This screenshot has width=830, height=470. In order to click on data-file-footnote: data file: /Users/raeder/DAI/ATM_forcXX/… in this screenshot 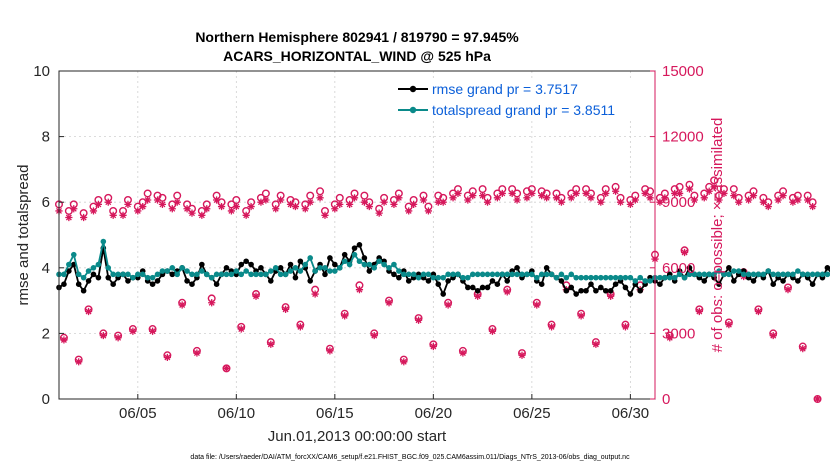, I will do `click(410, 457)`.